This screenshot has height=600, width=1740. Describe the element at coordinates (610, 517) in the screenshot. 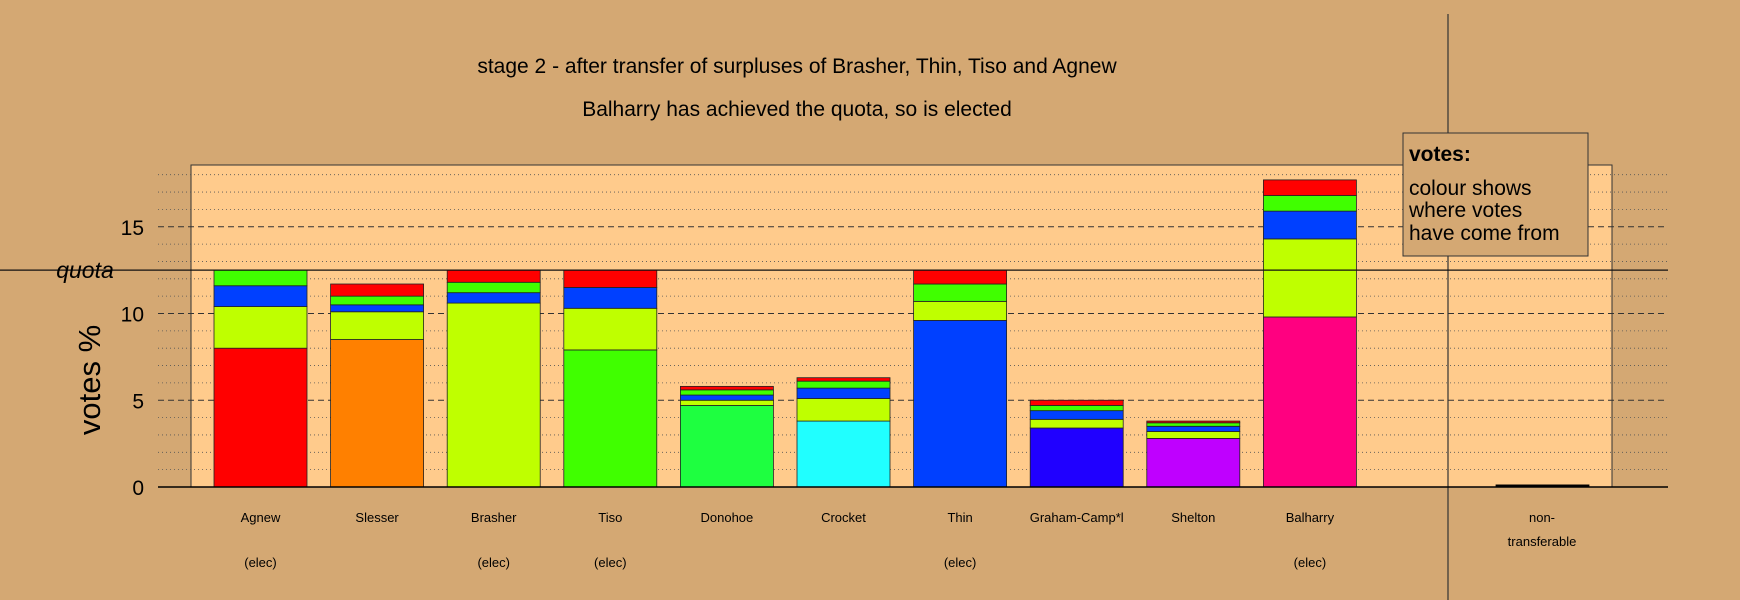

I see `x-category-label: Tiso` at that location.